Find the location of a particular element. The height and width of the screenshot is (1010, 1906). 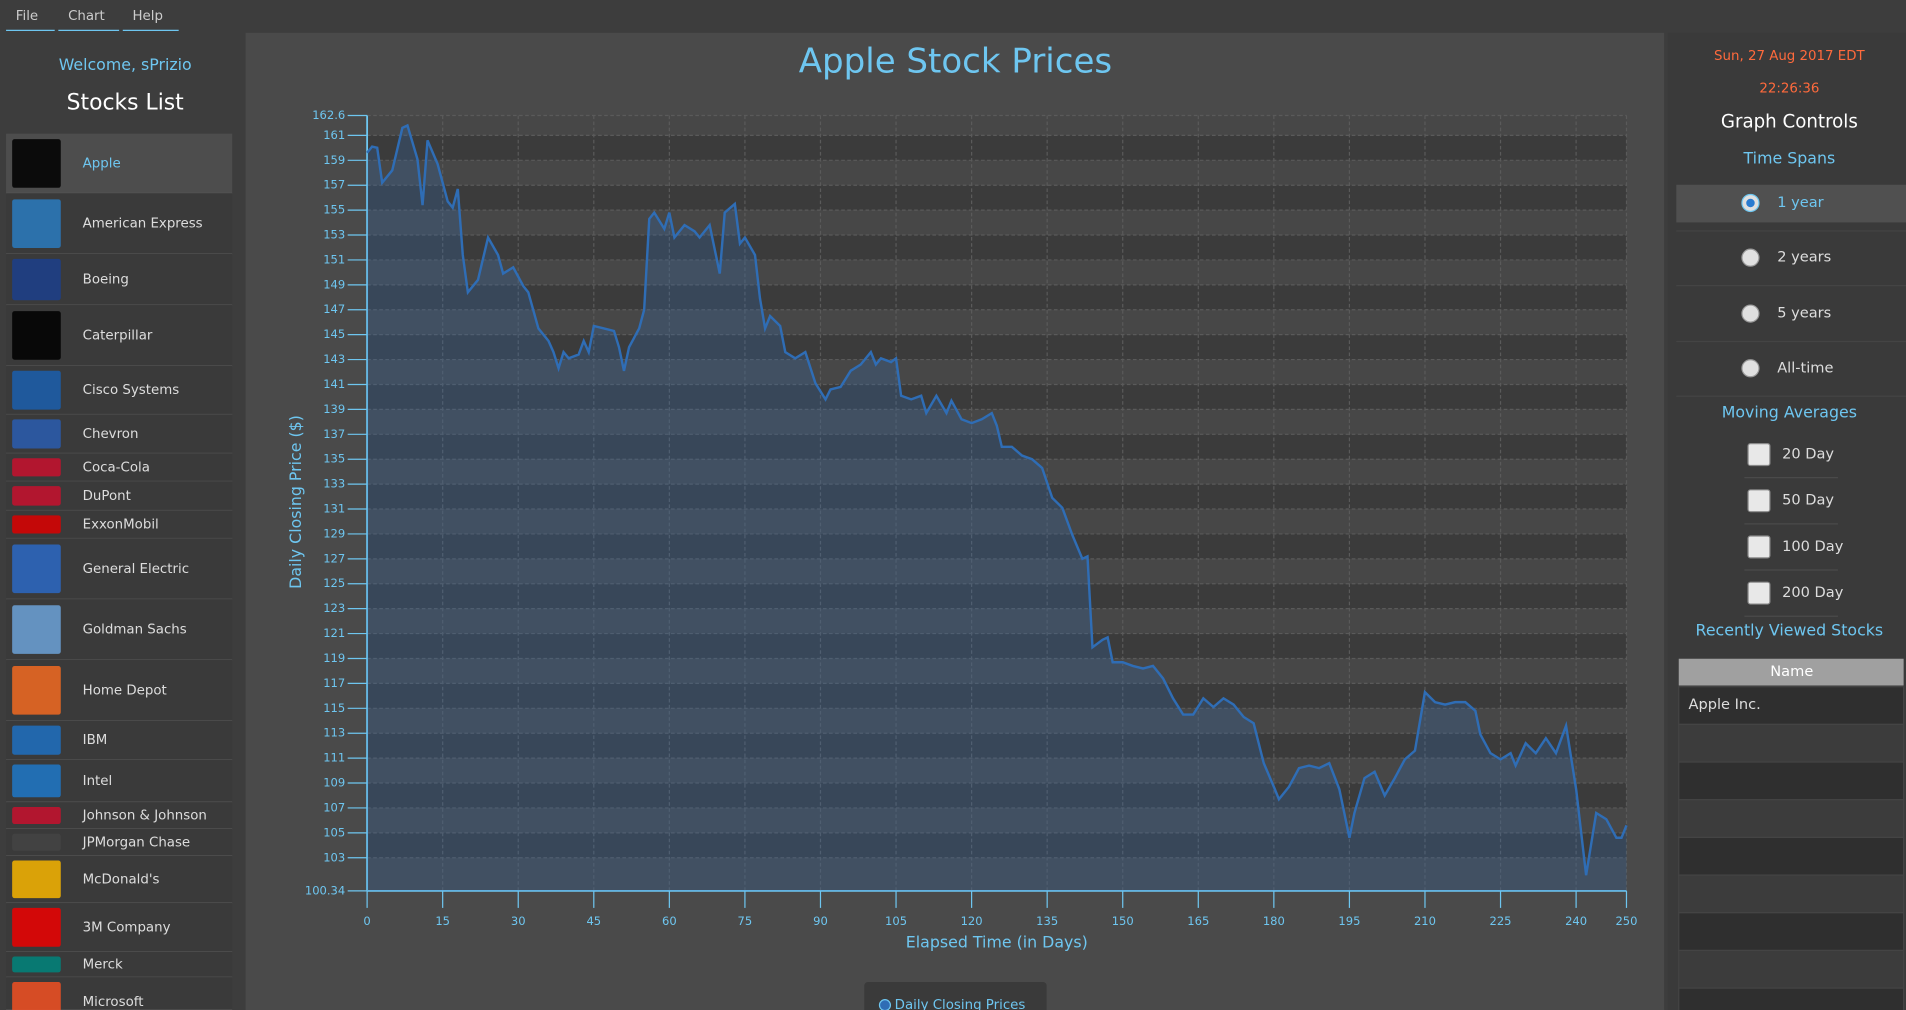

stock-name: Apple is located at coordinates (102, 163).